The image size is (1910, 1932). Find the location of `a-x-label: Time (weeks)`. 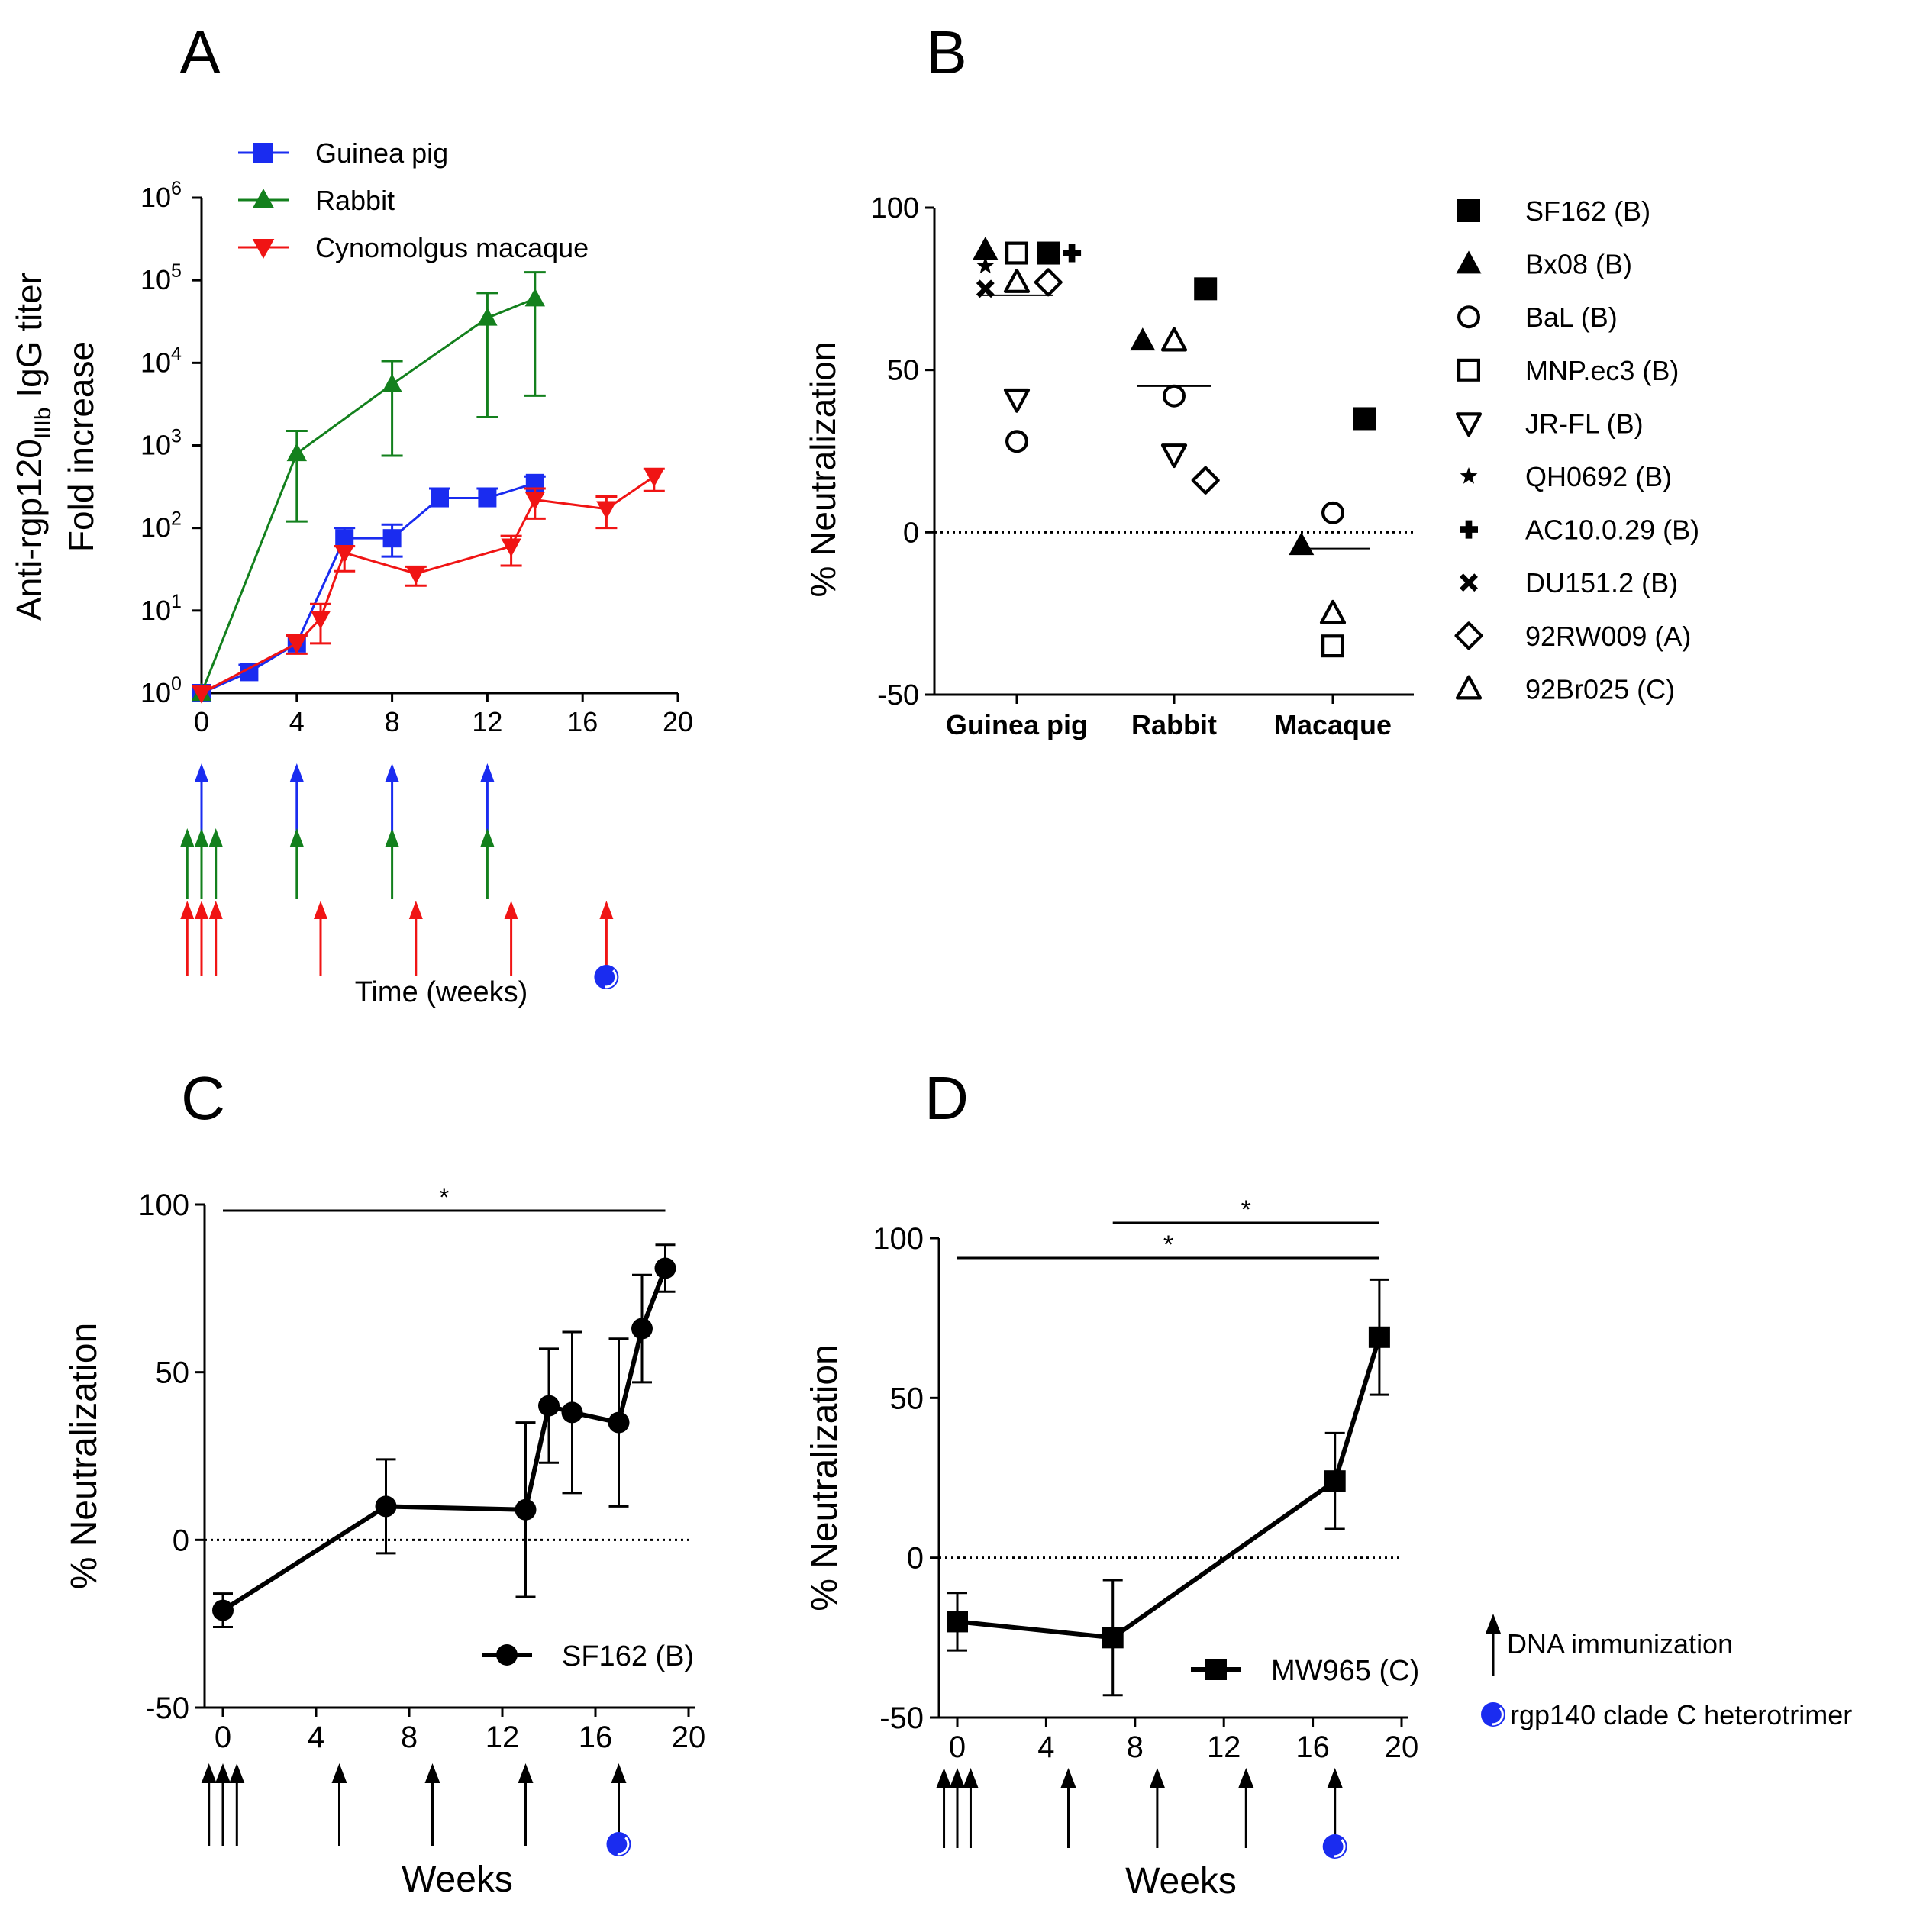

a-x-label: Time (weeks) is located at coordinates (441, 992).